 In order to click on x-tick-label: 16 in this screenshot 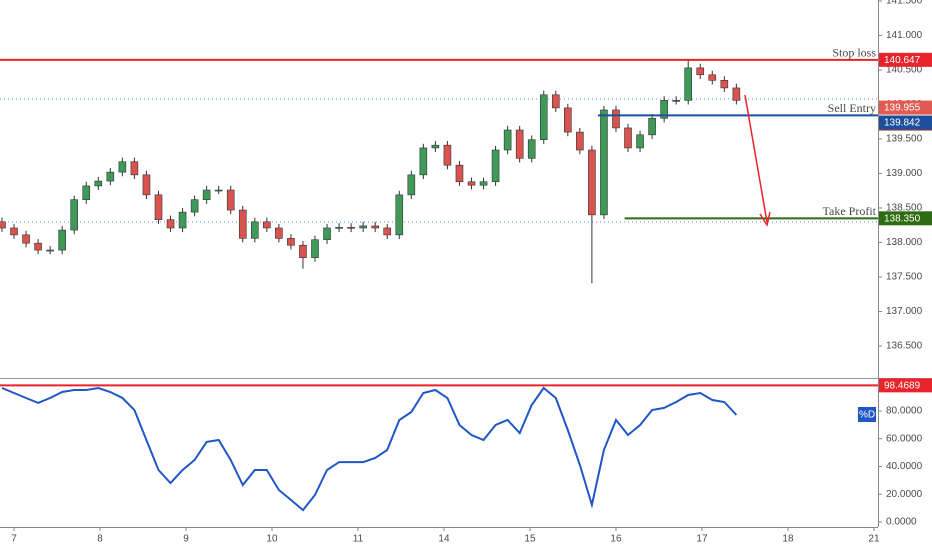, I will do `click(616, 539)`.